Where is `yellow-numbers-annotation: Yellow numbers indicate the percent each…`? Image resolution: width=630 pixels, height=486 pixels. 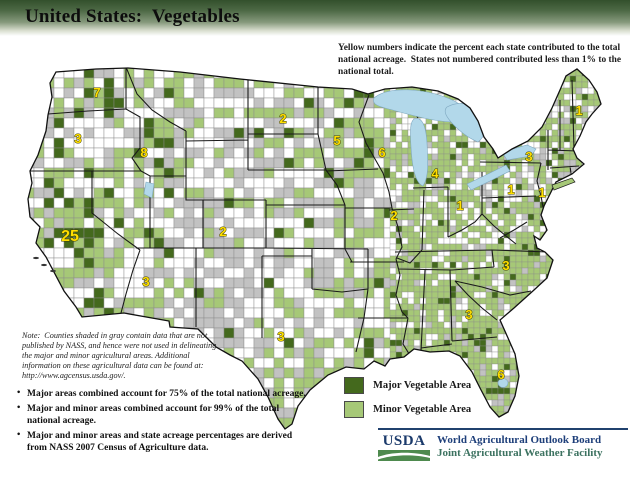
yellow-numbers-annotation: Yellow numbers indicate the percent each… is located at coordinates (481, 60).